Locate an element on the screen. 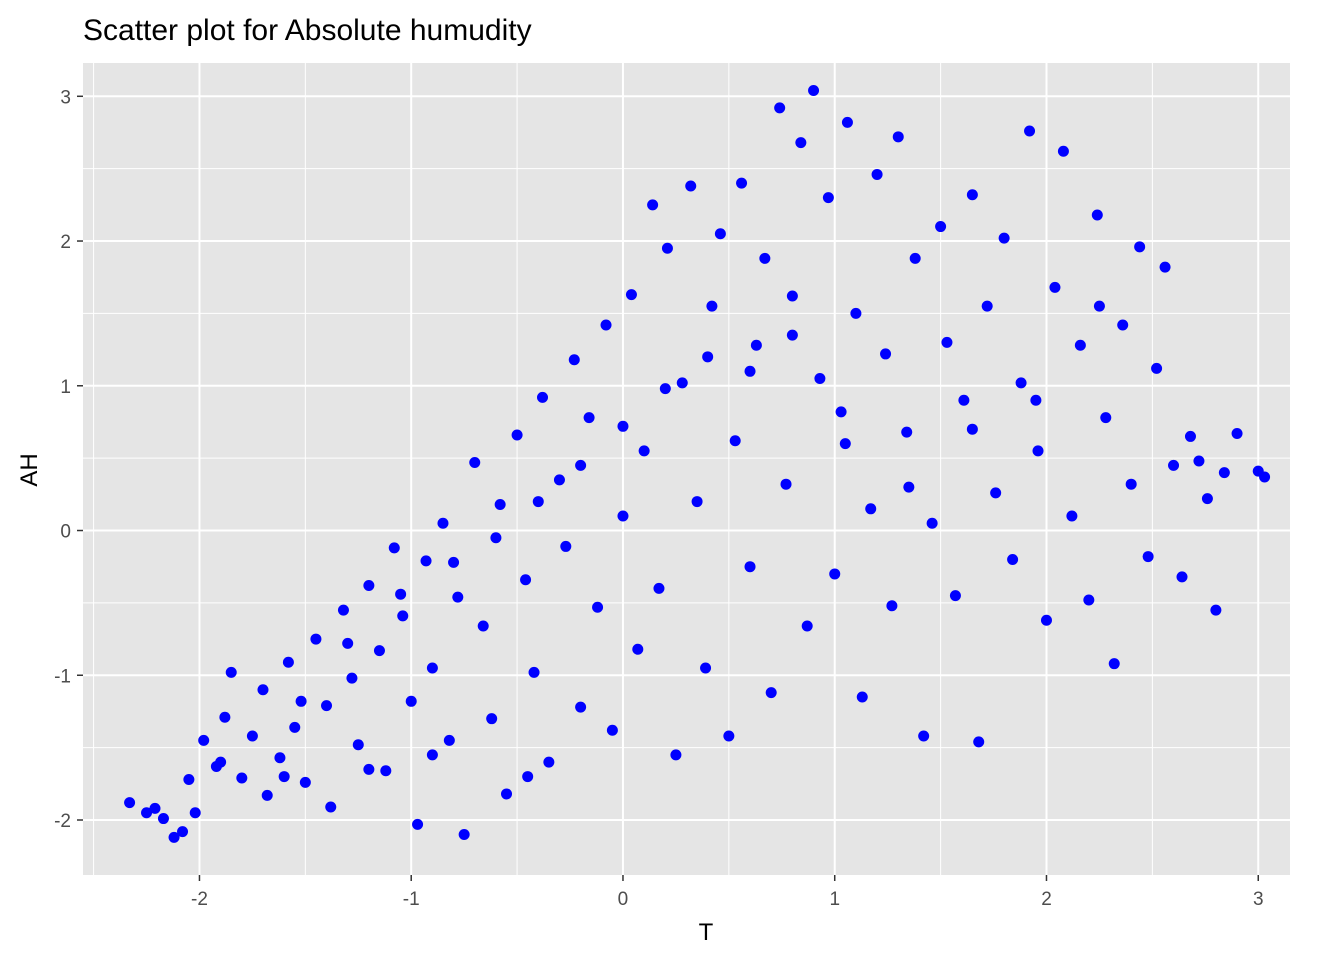 The width and height of the screenshot is (1344, 960). y-tick-label: -1 is located at coordinates (62, 676).